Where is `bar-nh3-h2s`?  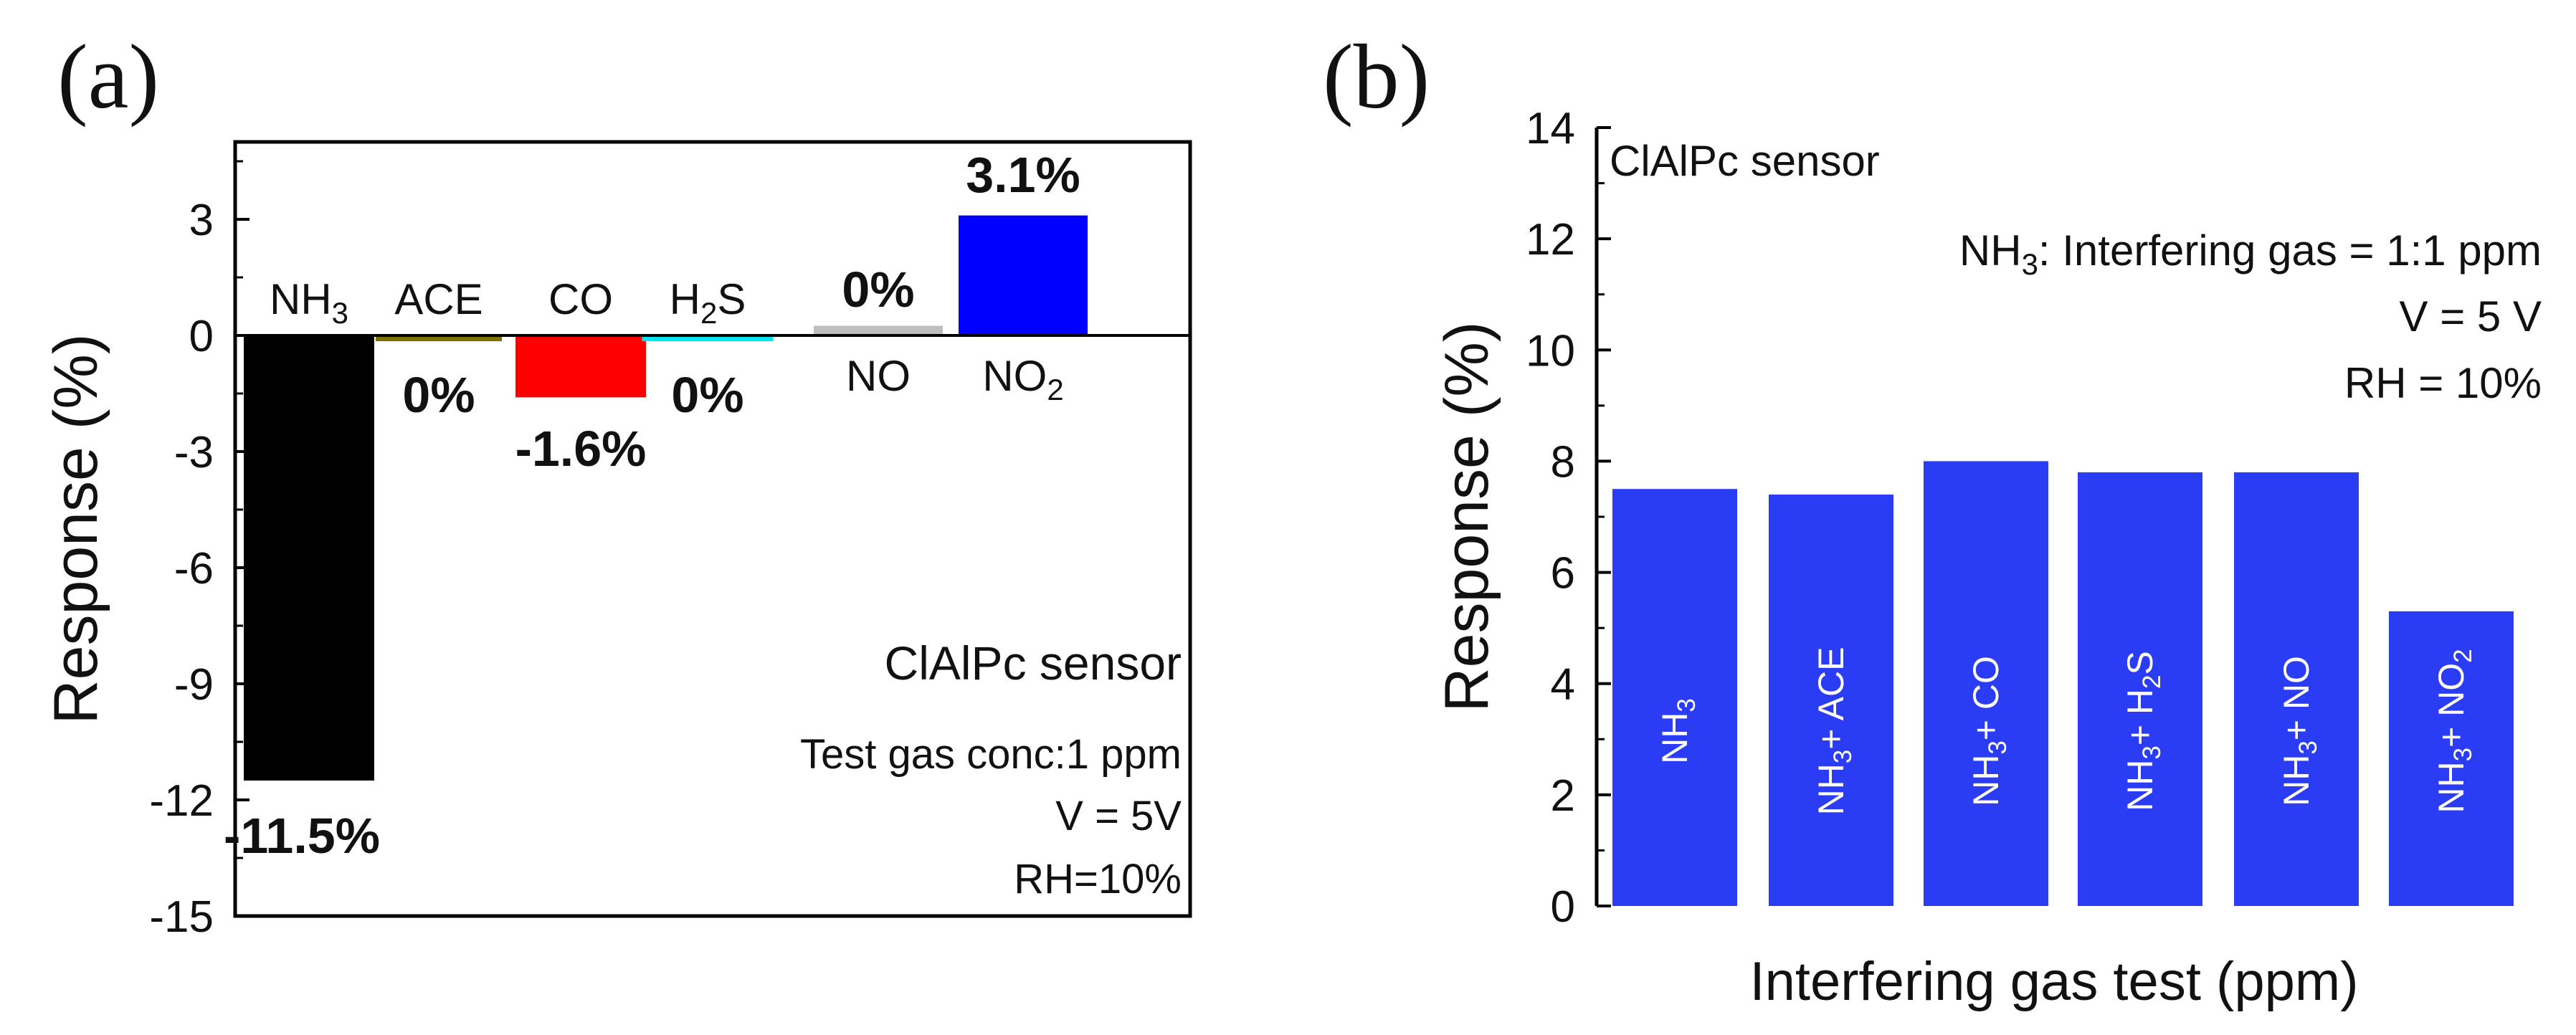
bar-nh3-h2s is located at coordinates (2140, 689).